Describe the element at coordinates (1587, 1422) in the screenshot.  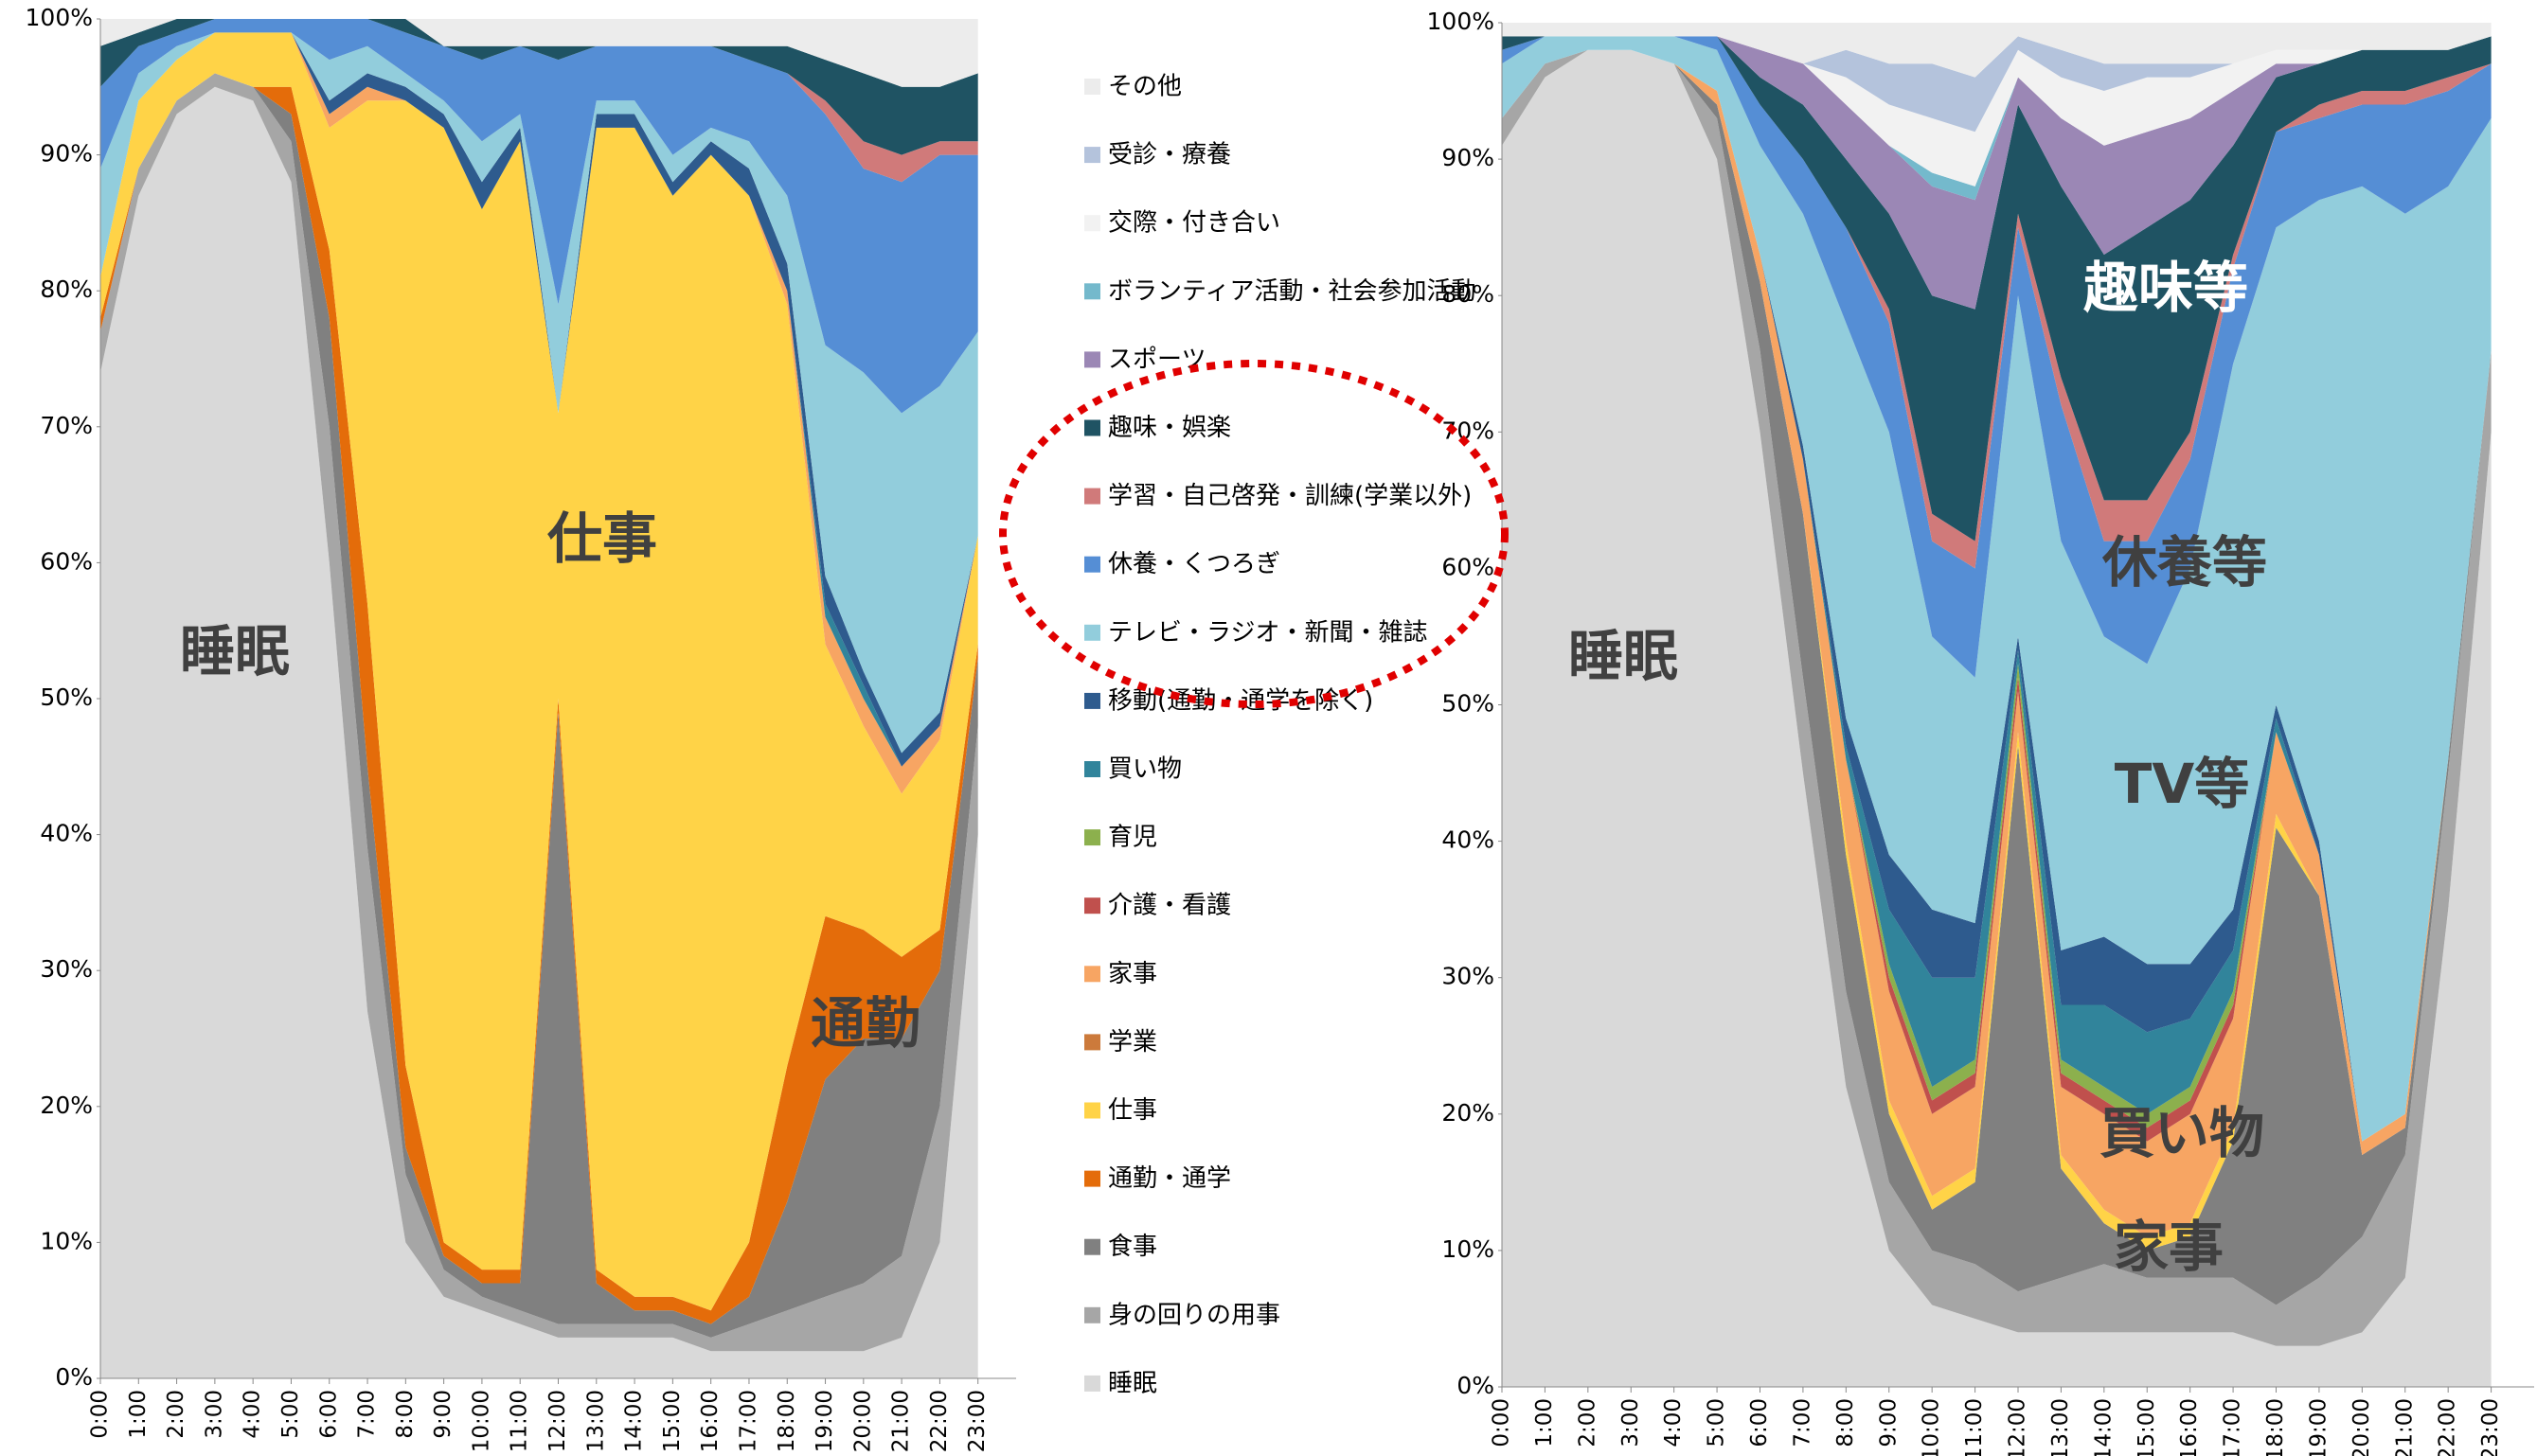
I see `x-tick-label: 2:00` at that location.